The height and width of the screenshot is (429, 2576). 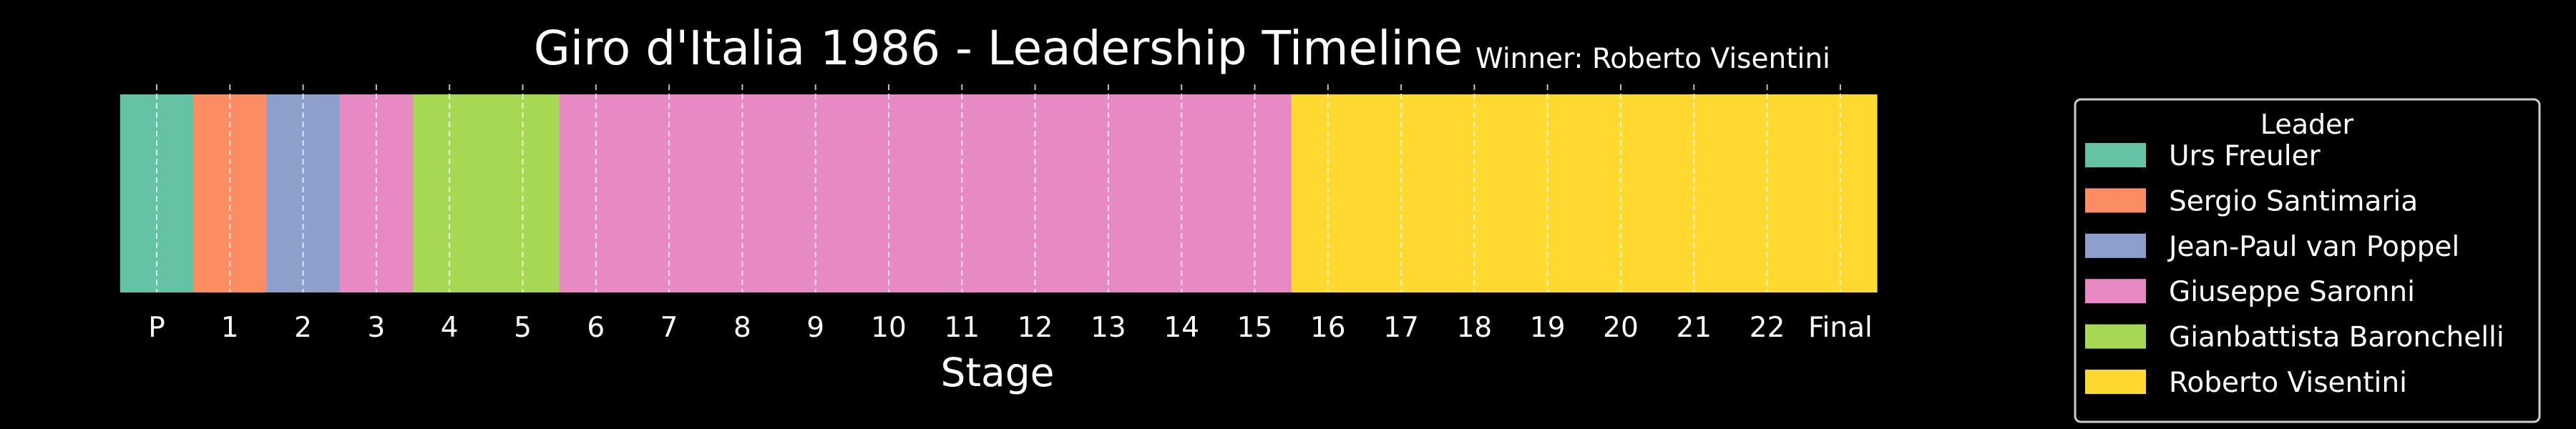 What do you see at coordinates (596, 328) in the screenshot?
I see `x-tick-label: 6` at bounding box center [596, 328].